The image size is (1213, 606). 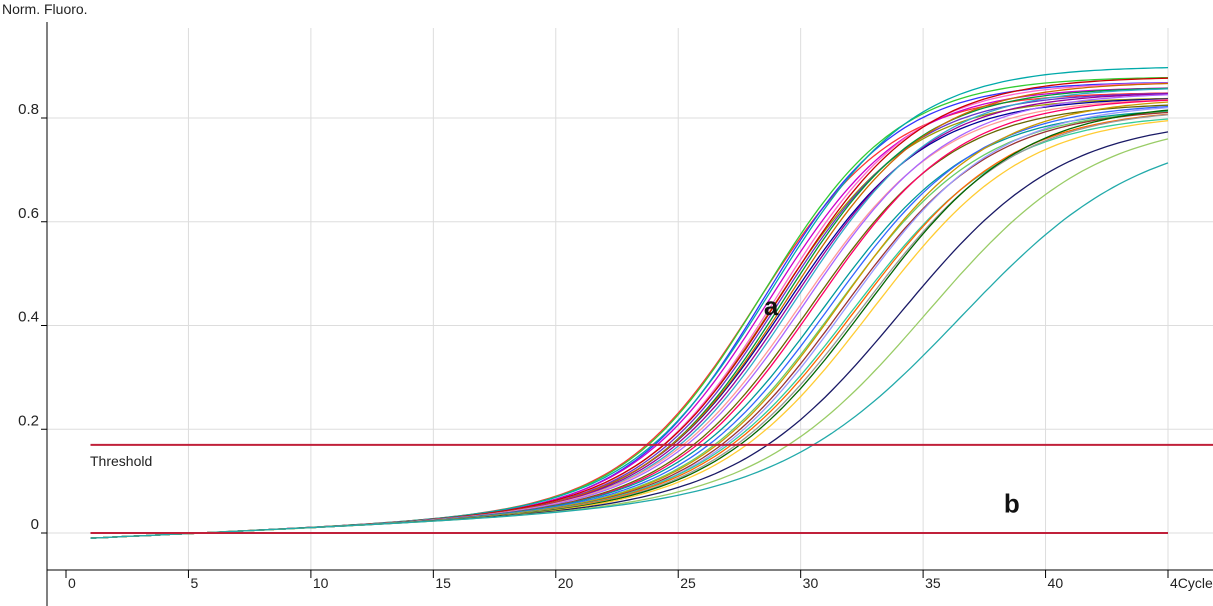 What do you see at coordinates (28, 420) in the screenshot?
I see `y-tick-label: 0.2` at bounding box center [28, 420].